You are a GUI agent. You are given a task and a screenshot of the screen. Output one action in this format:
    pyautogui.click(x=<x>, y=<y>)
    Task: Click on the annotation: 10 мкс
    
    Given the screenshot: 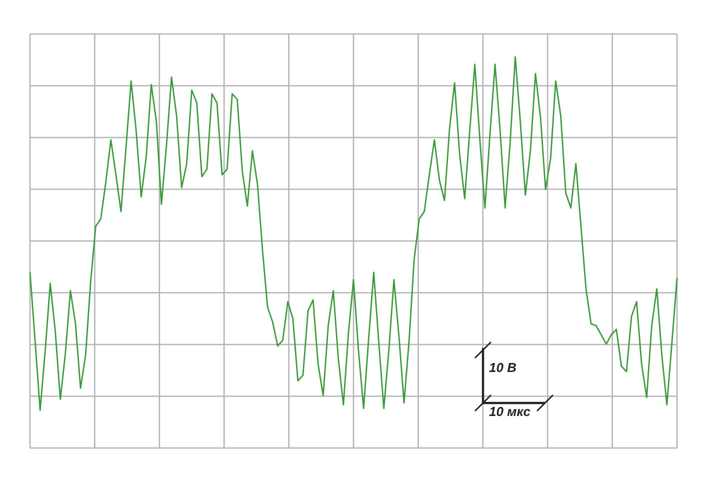 What is the action you would take?
    pyautogui.click(x=510, y=411)
    